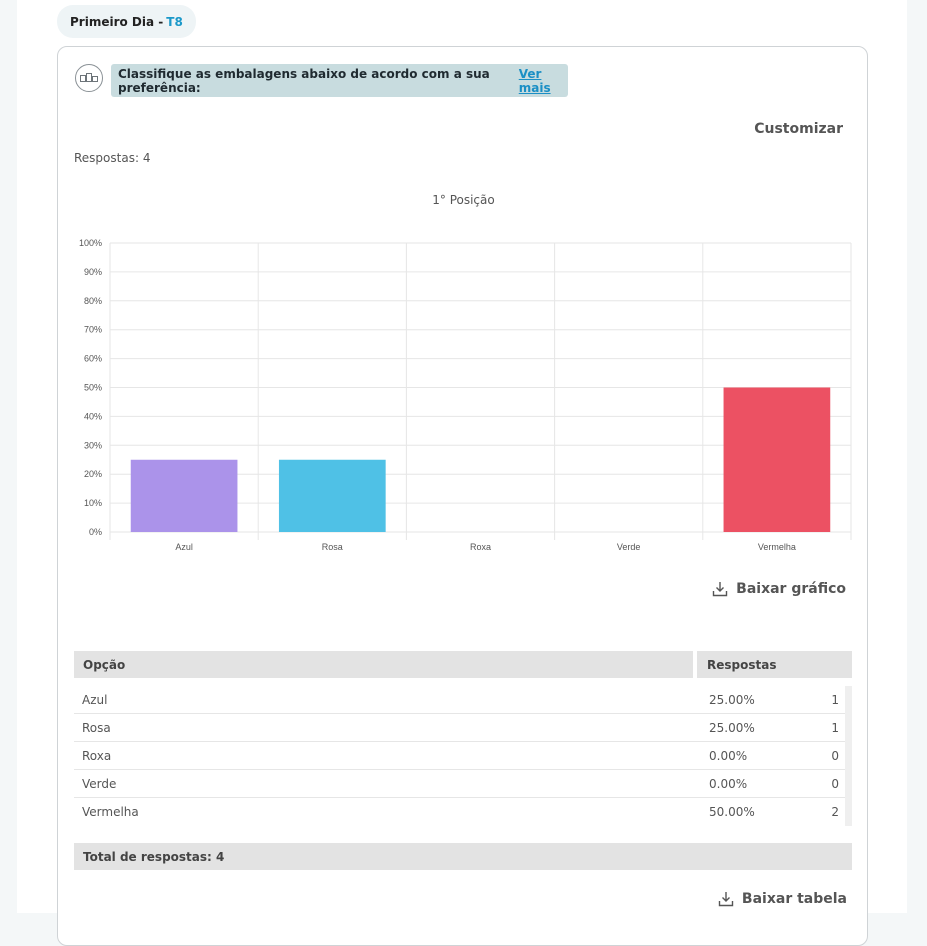 This screenshot has width=927, height=946. Describe the element at coordinates (332, 547) in the screenshot. I see `x-tick-label: Rosa` at that location.